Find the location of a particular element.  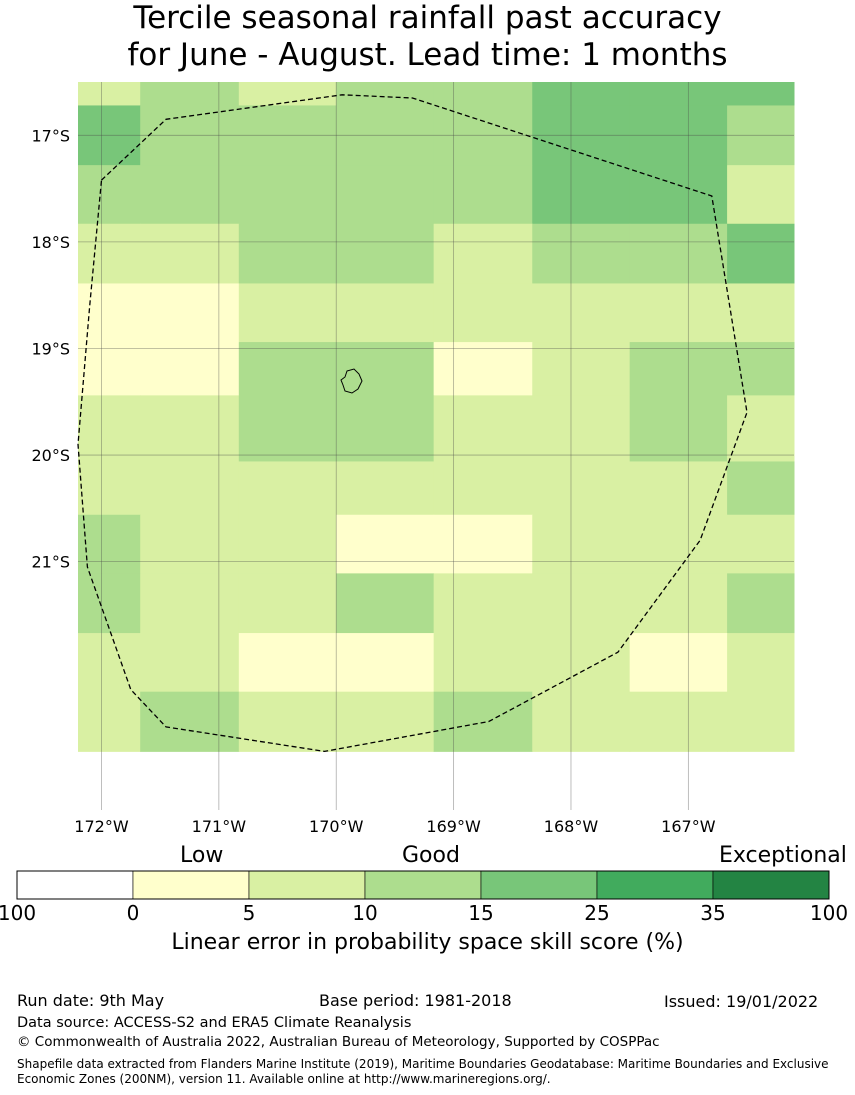

lon-label: 167°W is located at coordinates (688, 826).